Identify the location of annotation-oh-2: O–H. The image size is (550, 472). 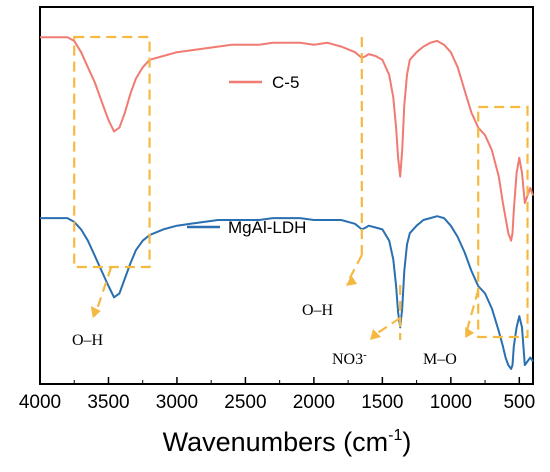
(318, 310).